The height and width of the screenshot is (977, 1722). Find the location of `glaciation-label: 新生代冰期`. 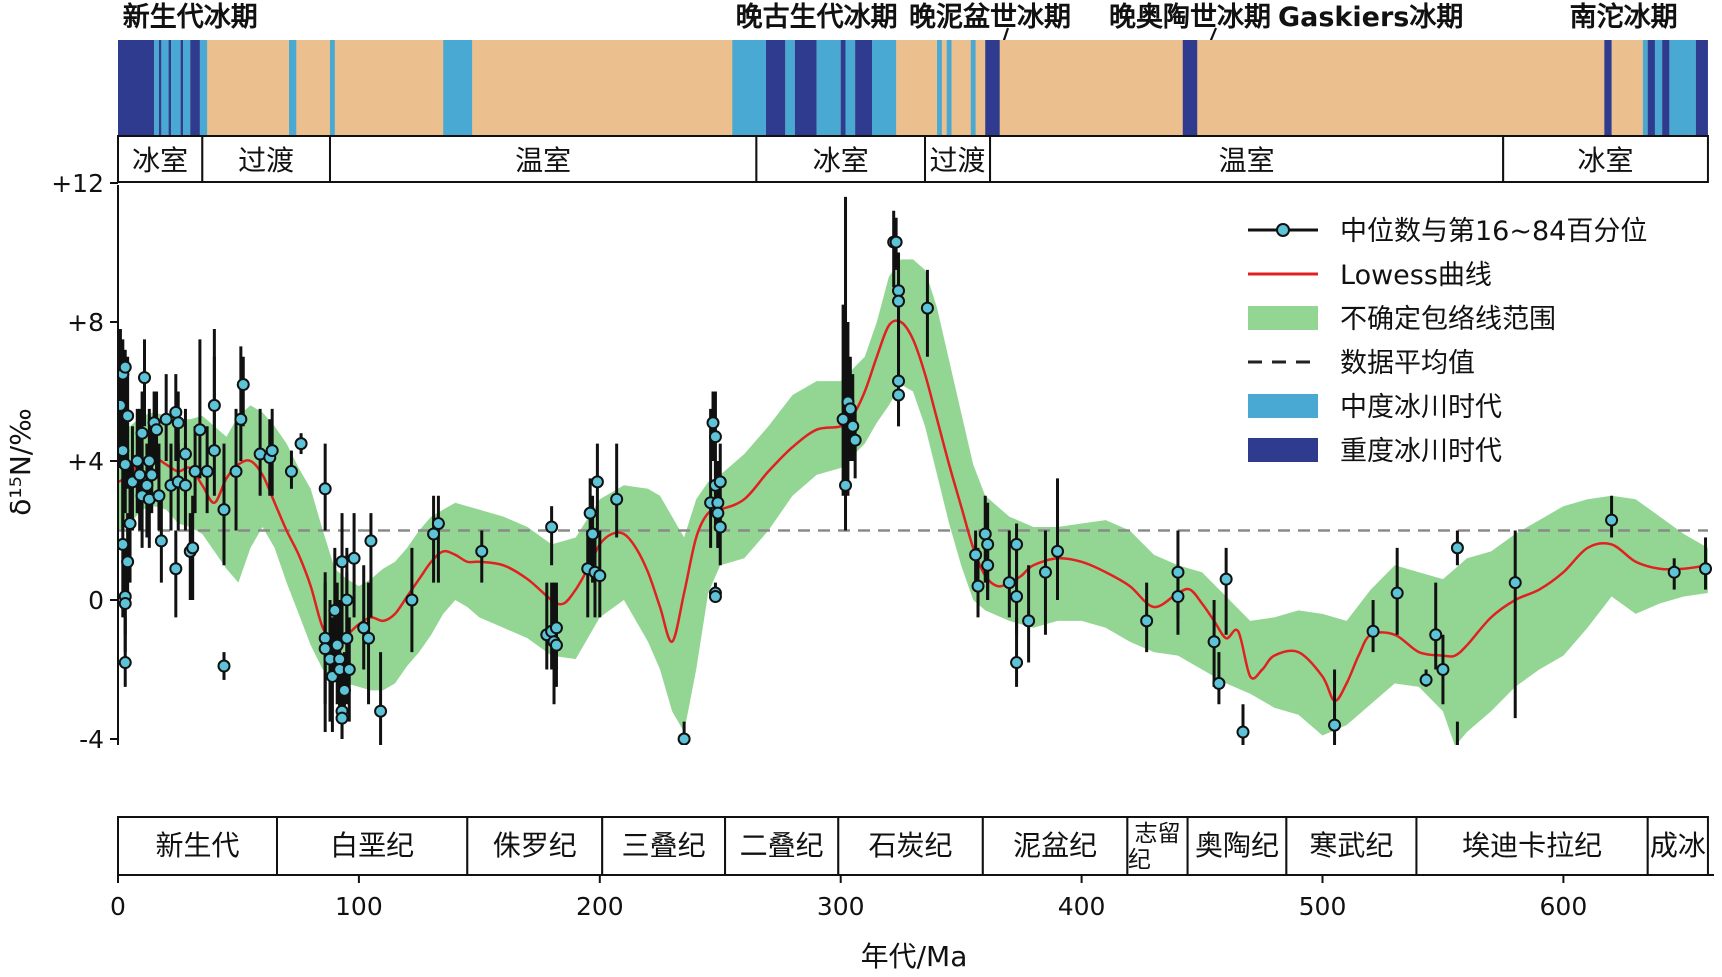

glaciation-label: 新生代冰期 is located at coordinates (190, 17).